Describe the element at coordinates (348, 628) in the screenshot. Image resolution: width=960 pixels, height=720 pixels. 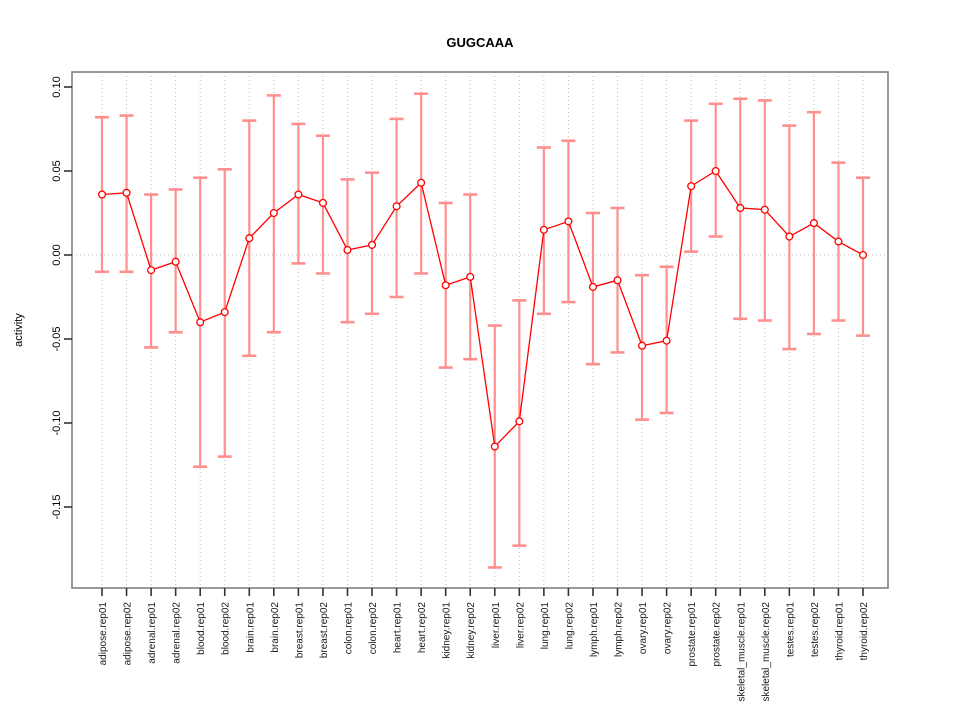
I see `x-tick-label: colon.rep01` at that location.